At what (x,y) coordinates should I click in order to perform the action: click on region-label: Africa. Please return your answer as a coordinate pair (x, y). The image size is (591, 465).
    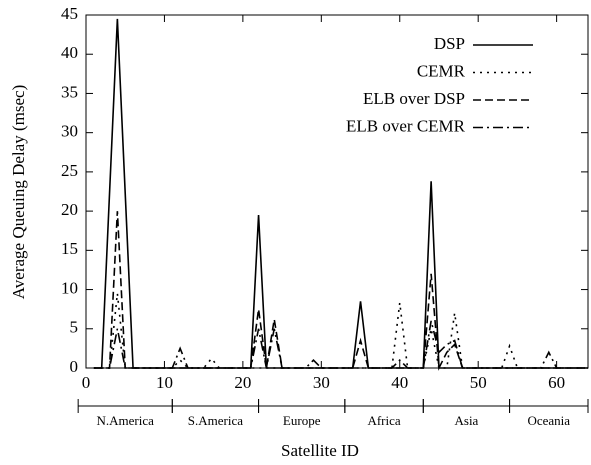
    Looking at the image, I should click on (383, 420).